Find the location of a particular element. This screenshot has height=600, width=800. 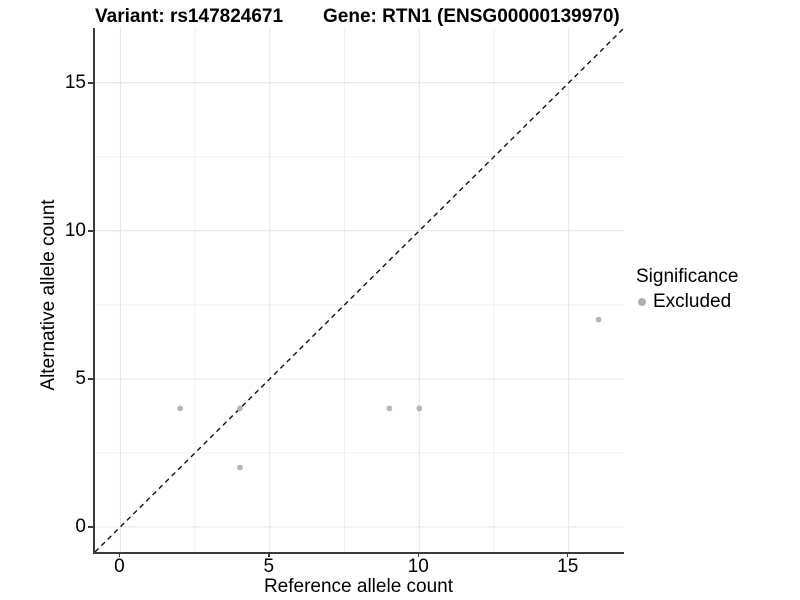

y-tick-label: 10 is located at coordinates (75, 230).